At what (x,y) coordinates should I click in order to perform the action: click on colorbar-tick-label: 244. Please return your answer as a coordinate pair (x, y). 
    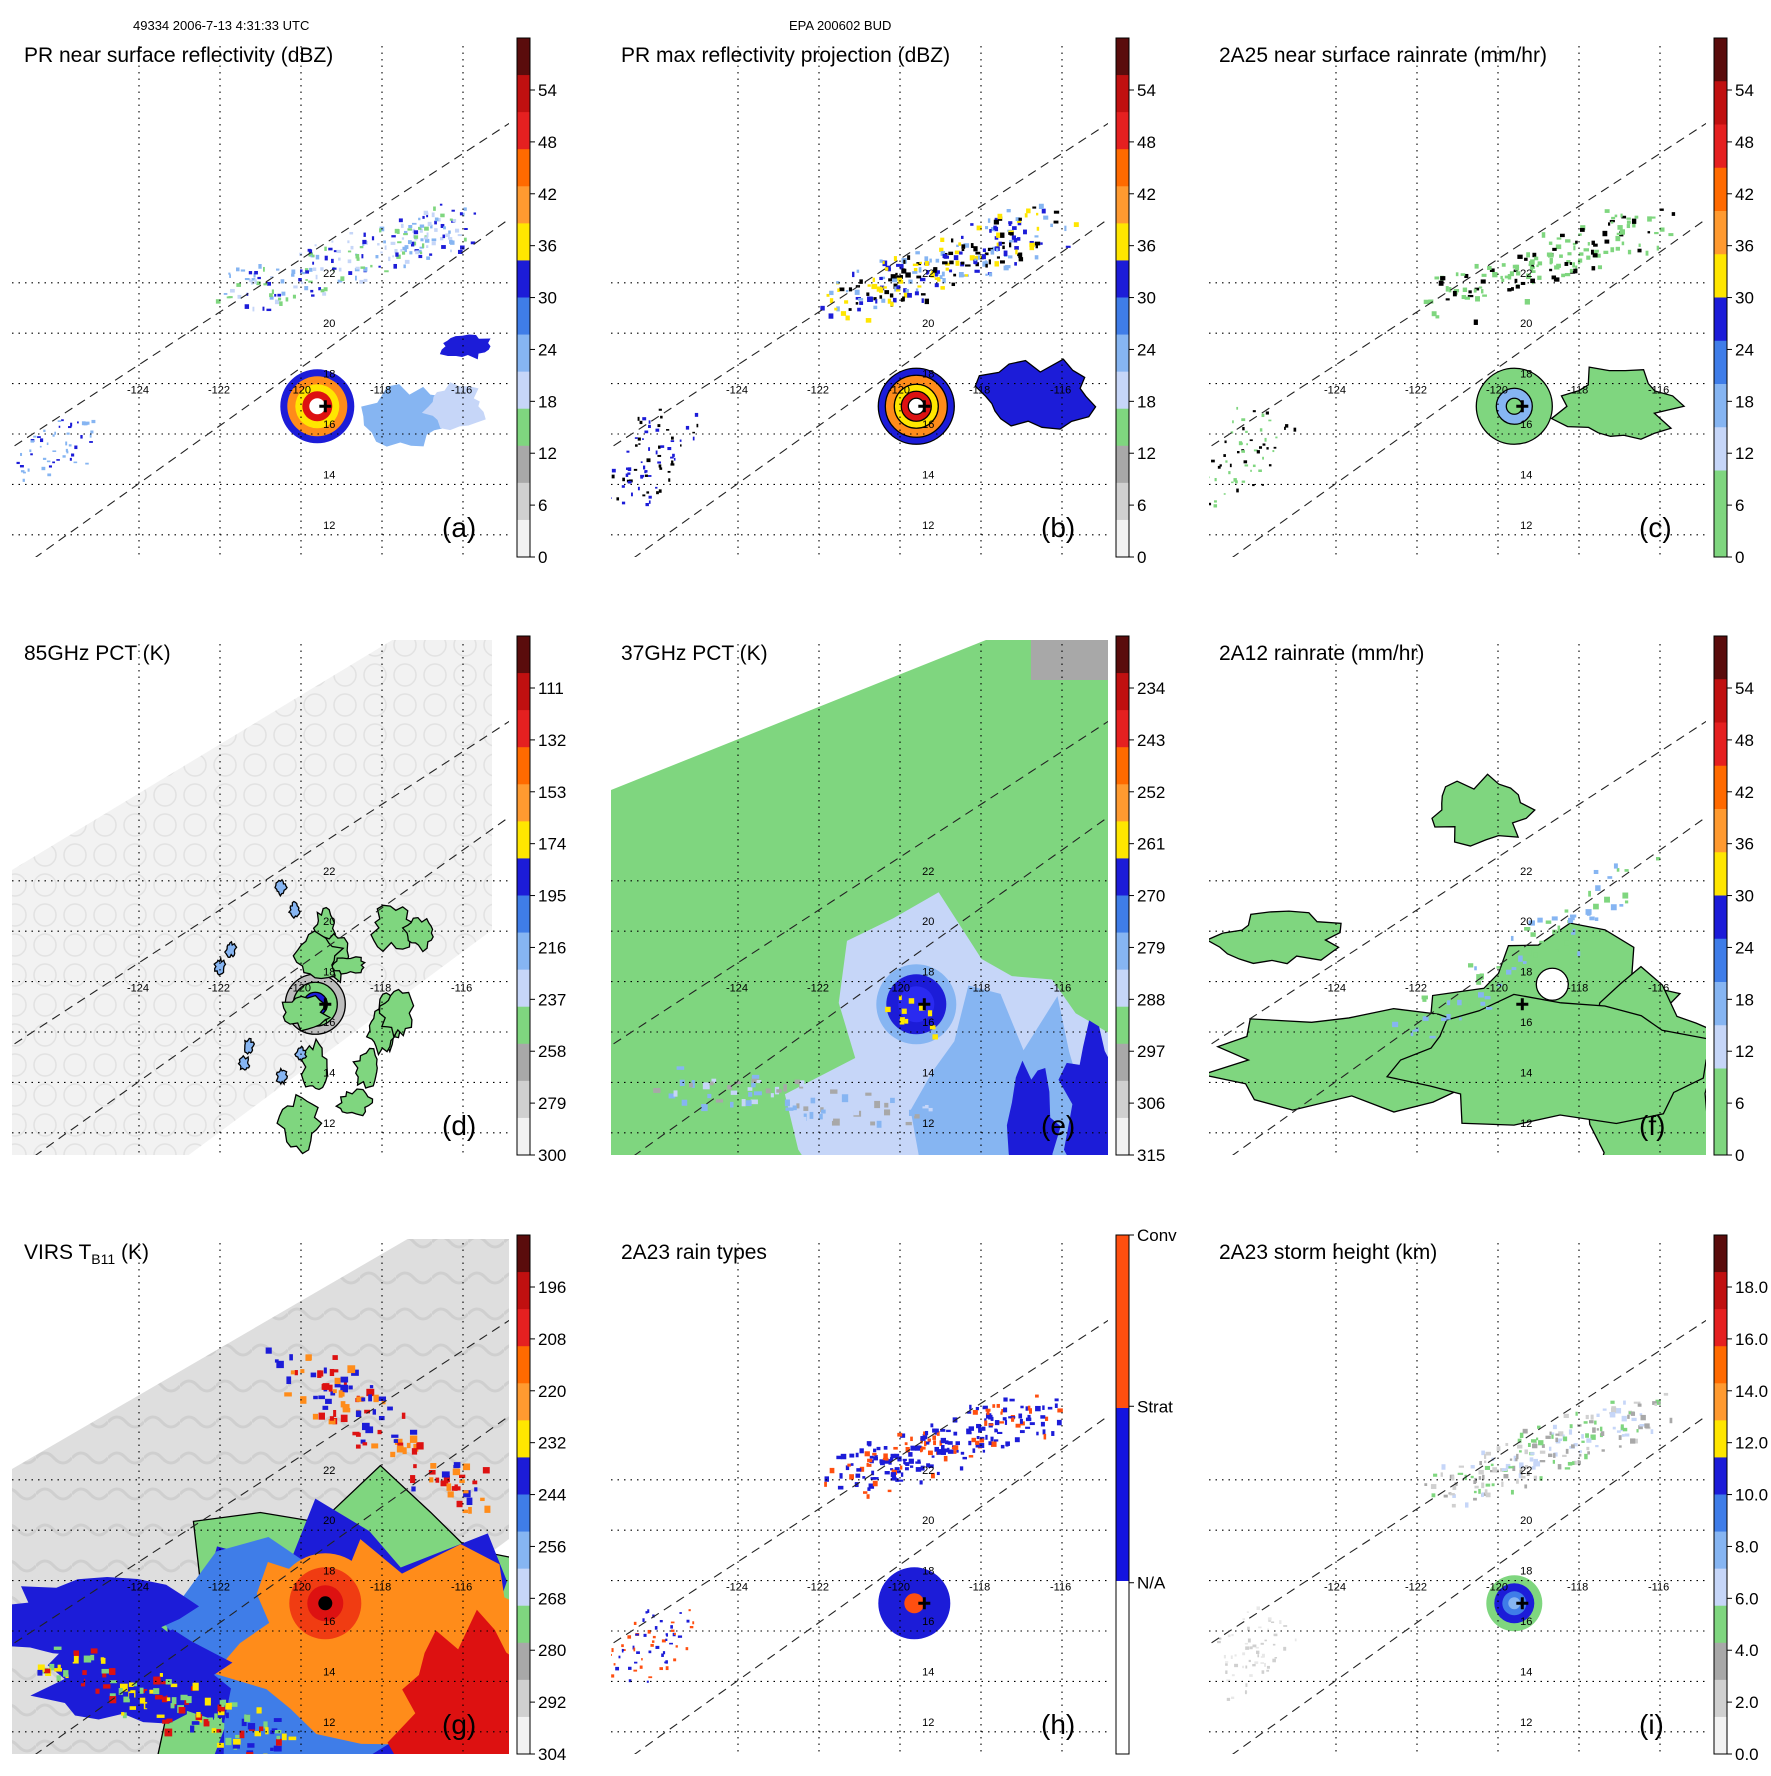
    Looking at the image, I should click on (552, 1495).